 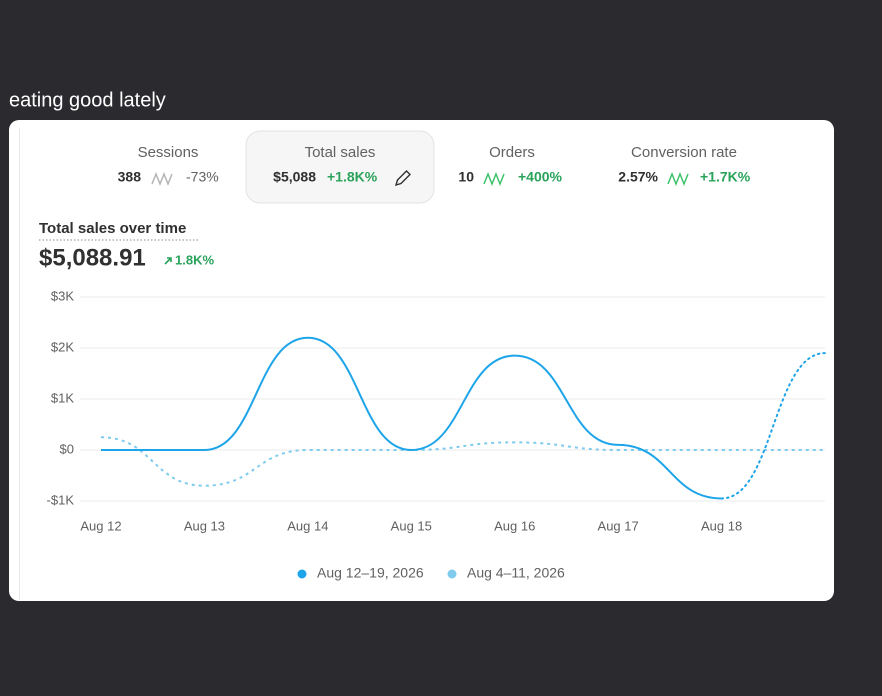 What do you see at coordinates (684, 152) in the screenshot?
I see `metric-label: Conversion rate` at bounding box center [684, 152].